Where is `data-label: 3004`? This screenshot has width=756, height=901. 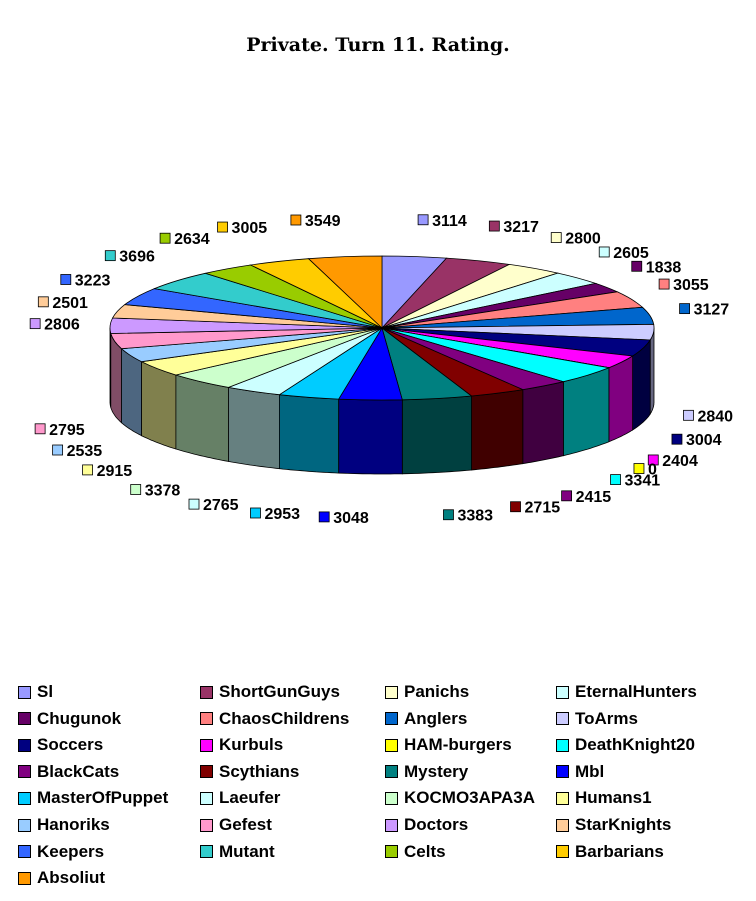 data-label: 3004 is located at coordinates (704, 440).